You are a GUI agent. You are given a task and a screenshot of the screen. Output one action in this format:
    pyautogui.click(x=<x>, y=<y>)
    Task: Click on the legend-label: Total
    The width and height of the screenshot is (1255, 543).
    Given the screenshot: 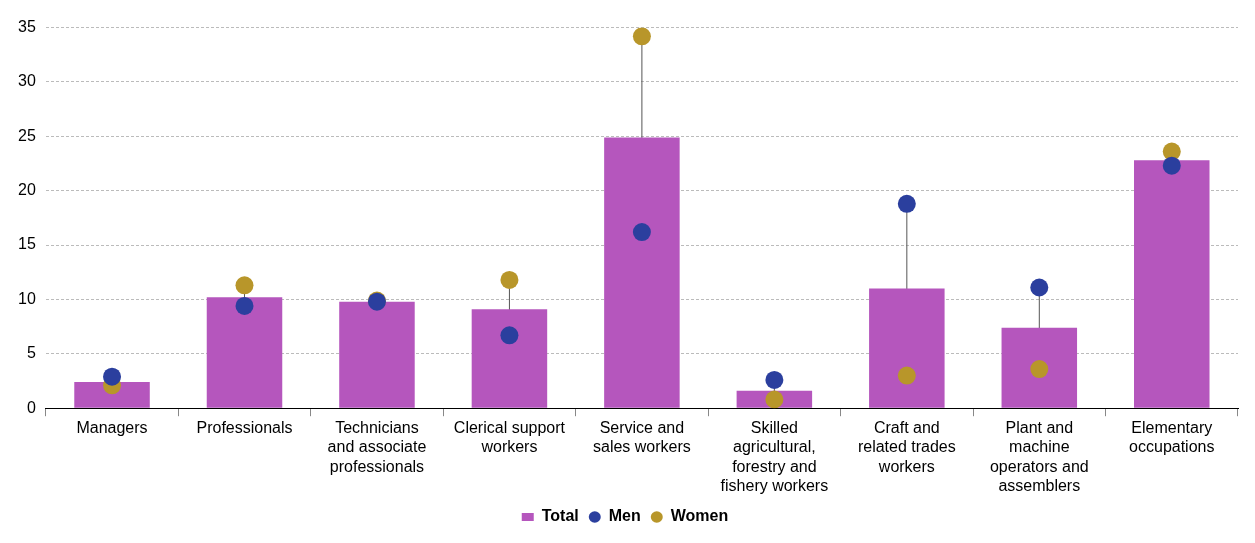 What is the action you would take?
    pyautogui.click(x=560, y=516)
    